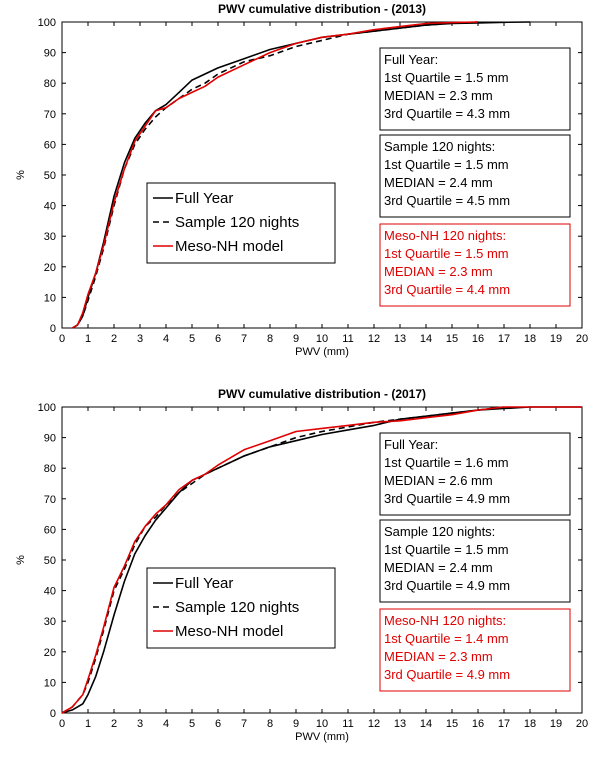 Image resolution: width=600 pixels, height=767 pixels. What do you see at coordinates (322, 394) in the screenshot?
I see `chart-title: PWV cumulative distribution - (2017)` at bounding box center [322, 394].